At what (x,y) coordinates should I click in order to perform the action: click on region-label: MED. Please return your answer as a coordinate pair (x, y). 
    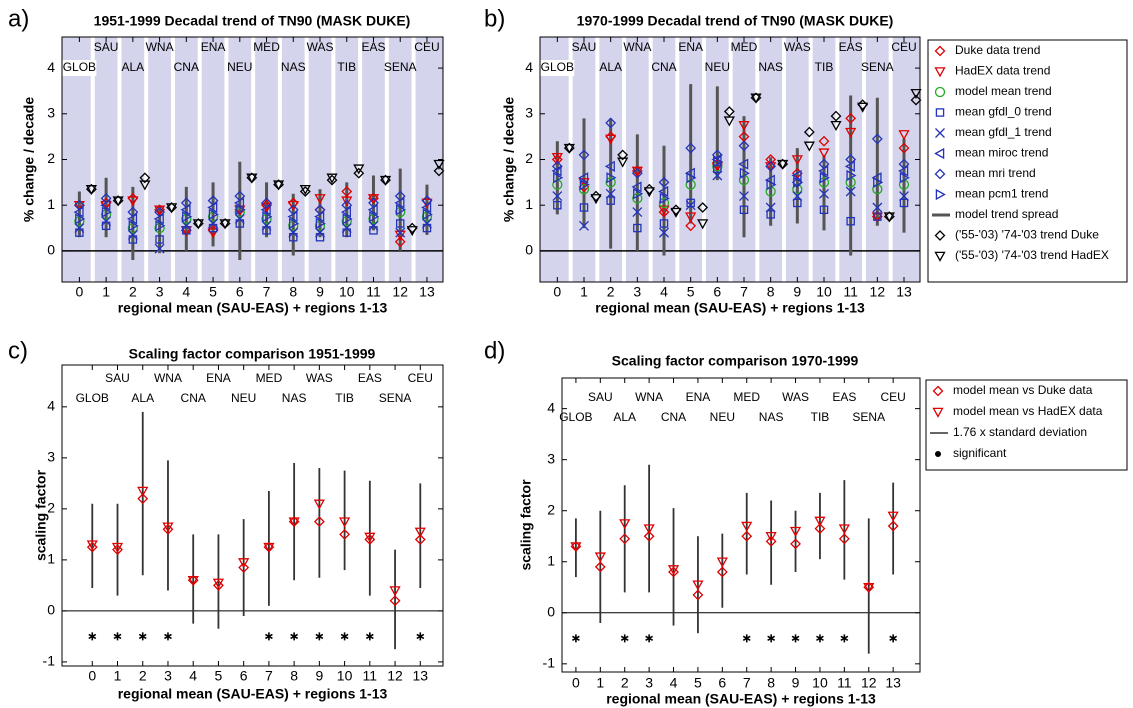
    Looking at the image, I should click on (266, 47).